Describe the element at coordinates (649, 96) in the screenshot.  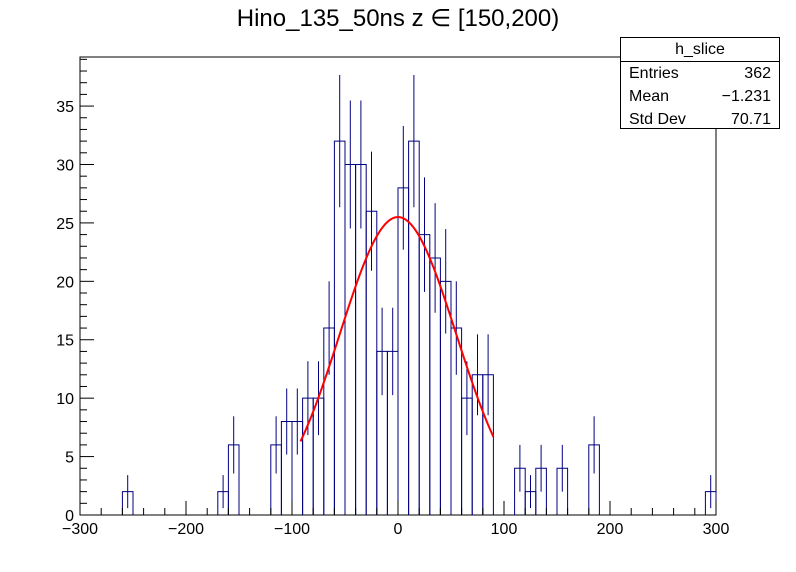
I see `stats-mean-label: Mean` at that location.